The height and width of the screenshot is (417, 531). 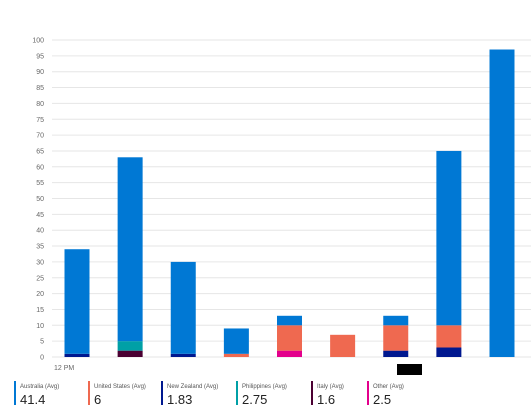 What do you see at coordinates (77, 301) in the screenshot?
I see `bar-segment-1-australia-avg` at bounding box center [77, 301].